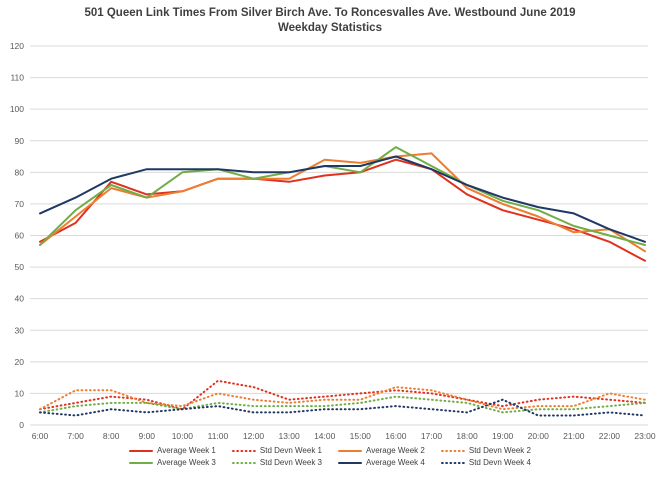 The image size is (660, 484). I want to click on x-tick-label: 7:00, so click(75, 436).